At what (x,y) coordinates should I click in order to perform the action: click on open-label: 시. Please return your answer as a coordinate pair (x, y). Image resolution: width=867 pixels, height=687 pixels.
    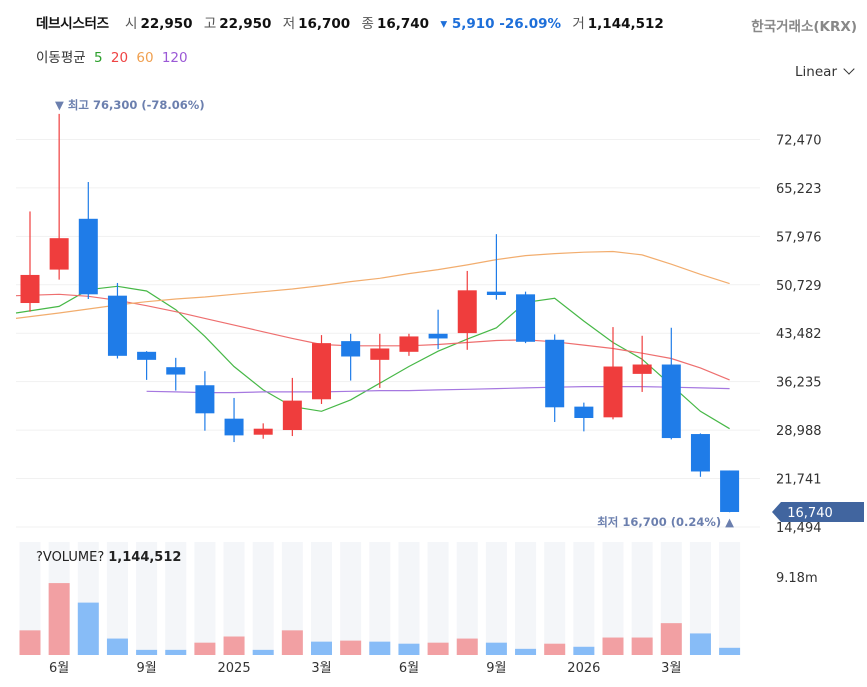
    Looking at the image, I should click on (131, 24).